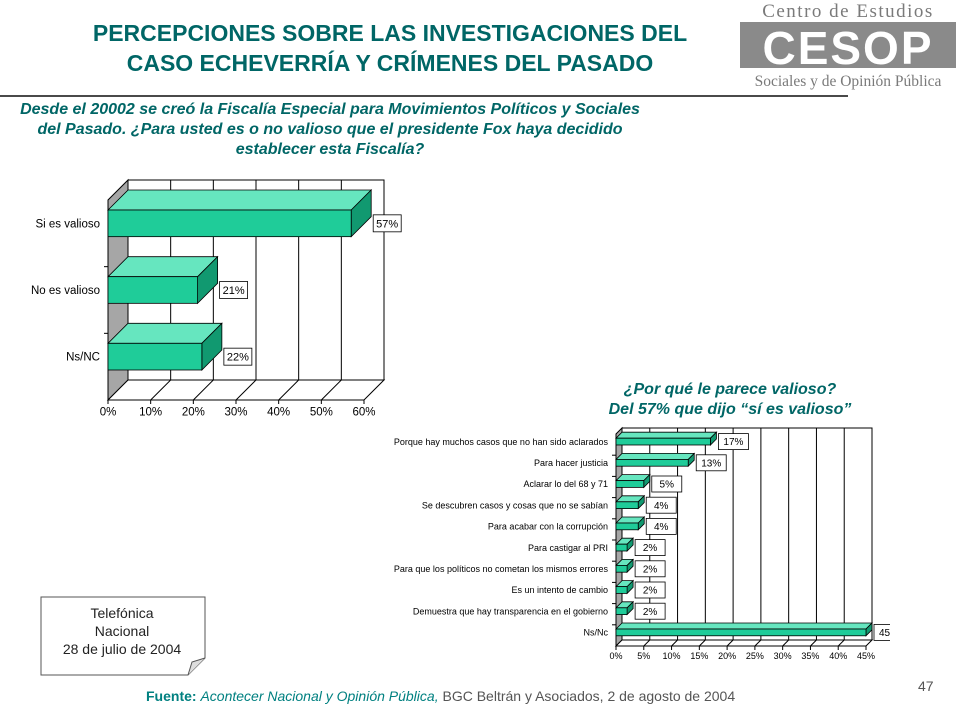 This screenshot has height=720, width=960. Describe the element at coordinates (65, 291) in the screenshot. I see `category-label: No es valioso` at that location.